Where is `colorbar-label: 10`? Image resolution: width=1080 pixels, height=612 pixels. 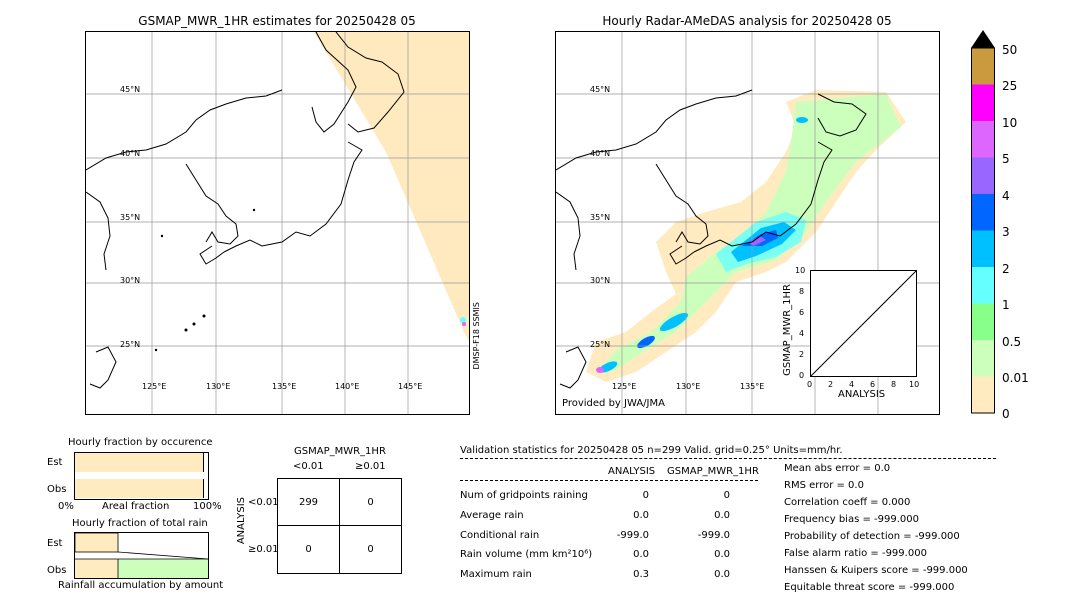 colorbar-label: 10 is located at coordinates (1010, 123).